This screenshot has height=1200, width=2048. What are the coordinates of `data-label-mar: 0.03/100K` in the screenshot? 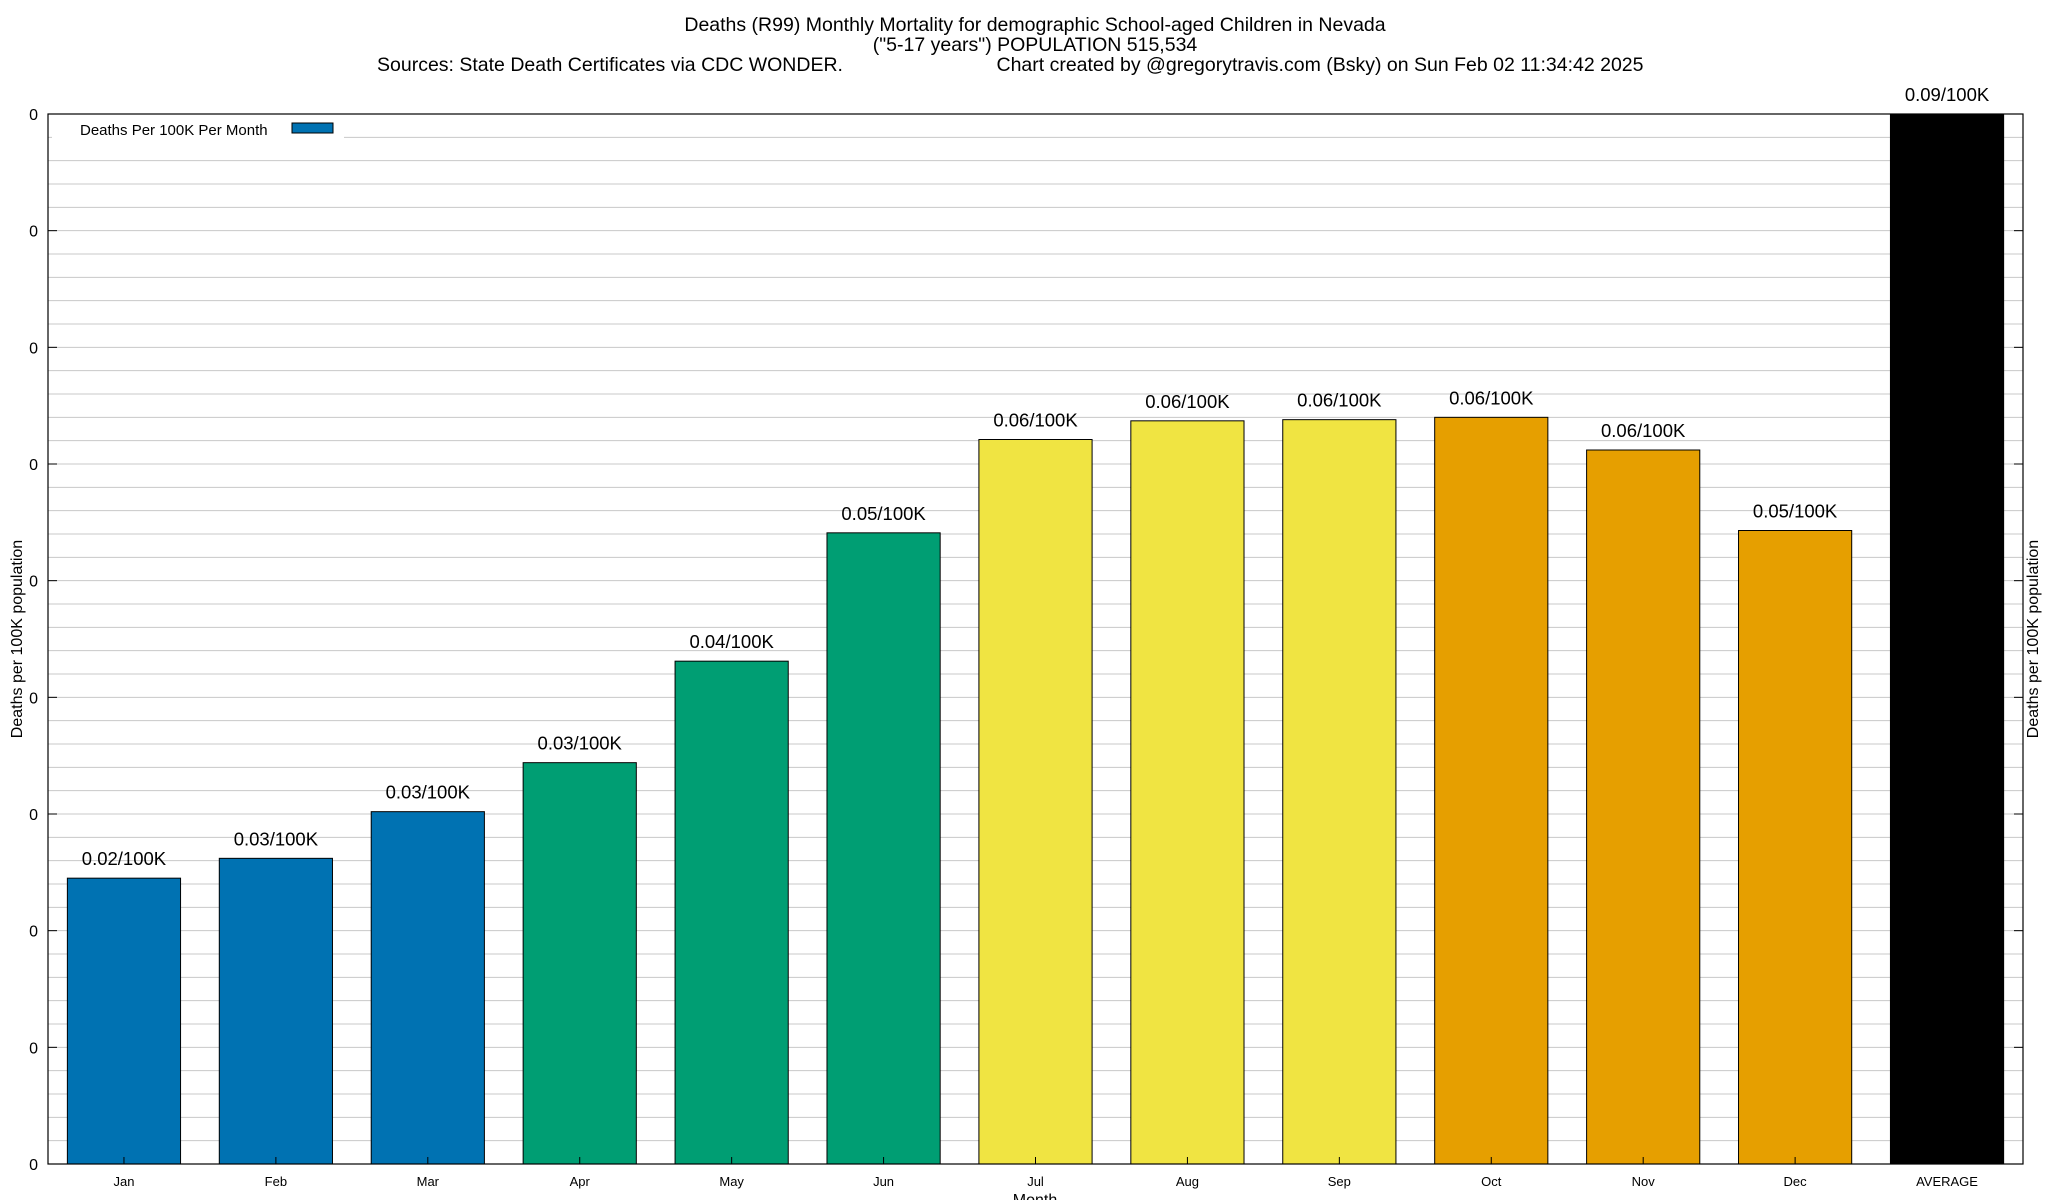 It's located at (428, 792).